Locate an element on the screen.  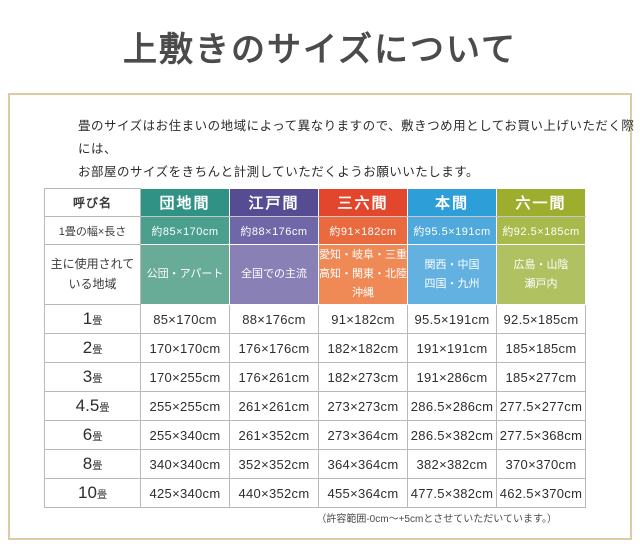
region-cell: 関西・中国 四国・九州 is located at coordinates (452, 274).